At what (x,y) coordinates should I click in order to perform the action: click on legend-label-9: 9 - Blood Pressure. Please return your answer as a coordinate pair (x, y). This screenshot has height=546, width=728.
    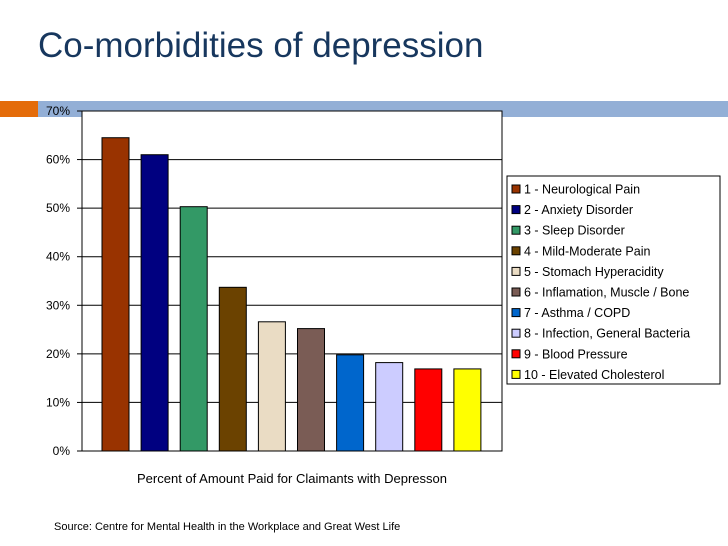
    Looking at the image, I should click on (576, 354).